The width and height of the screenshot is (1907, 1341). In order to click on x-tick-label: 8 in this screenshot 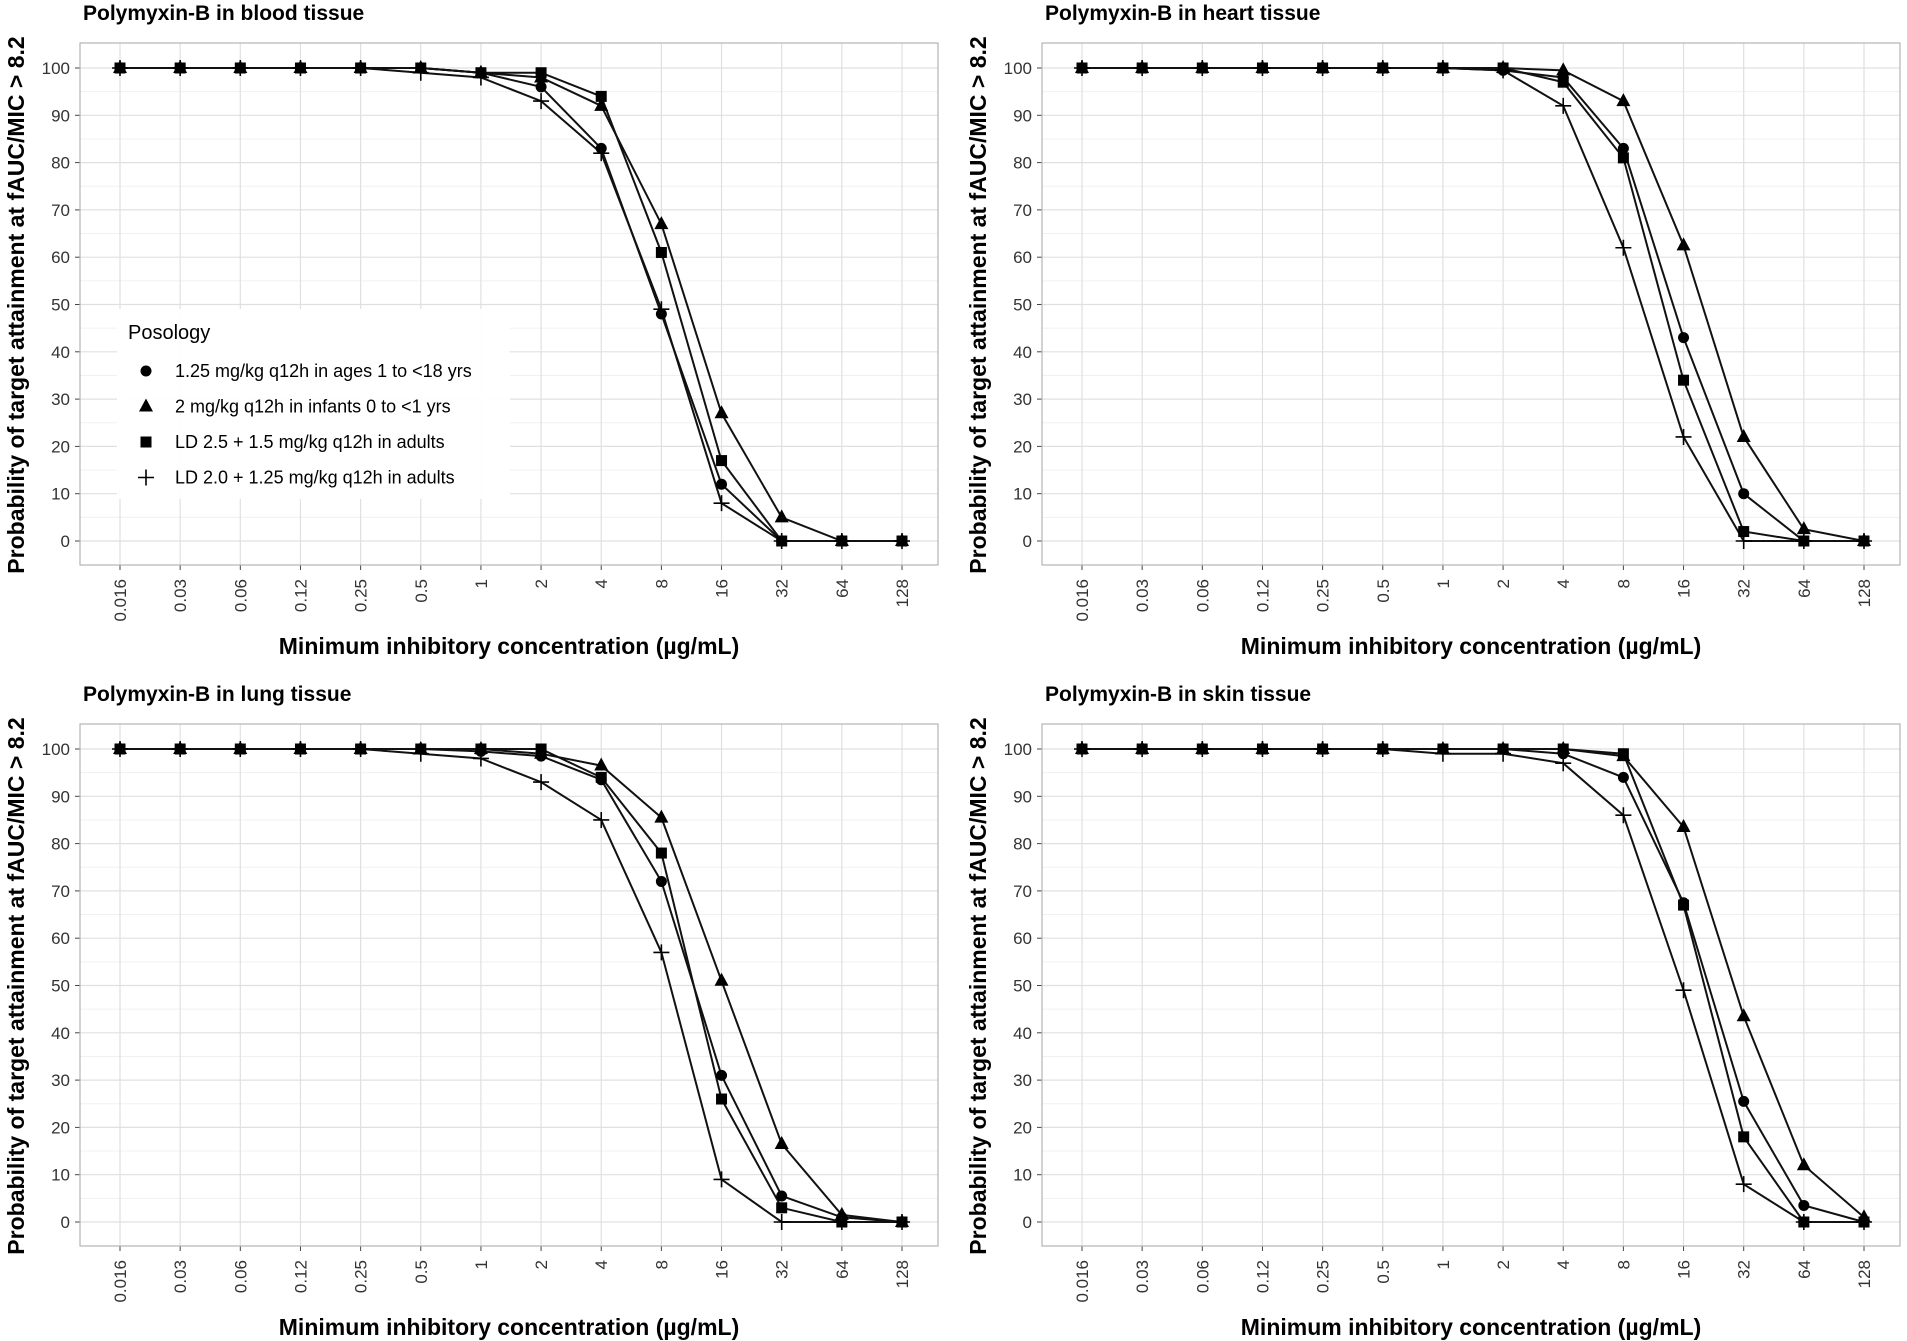, I will do `click(661, 583)`.